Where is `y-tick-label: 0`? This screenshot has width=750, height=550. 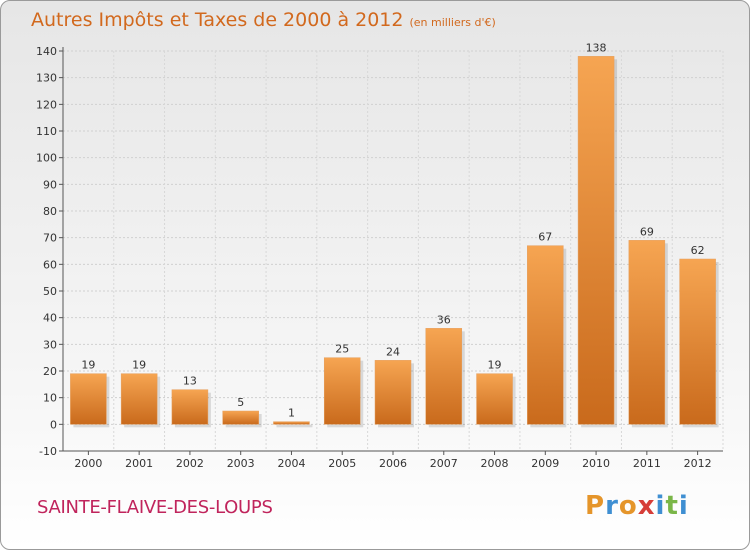 y-tick-label: 0 is located at coordinates (53, 424).